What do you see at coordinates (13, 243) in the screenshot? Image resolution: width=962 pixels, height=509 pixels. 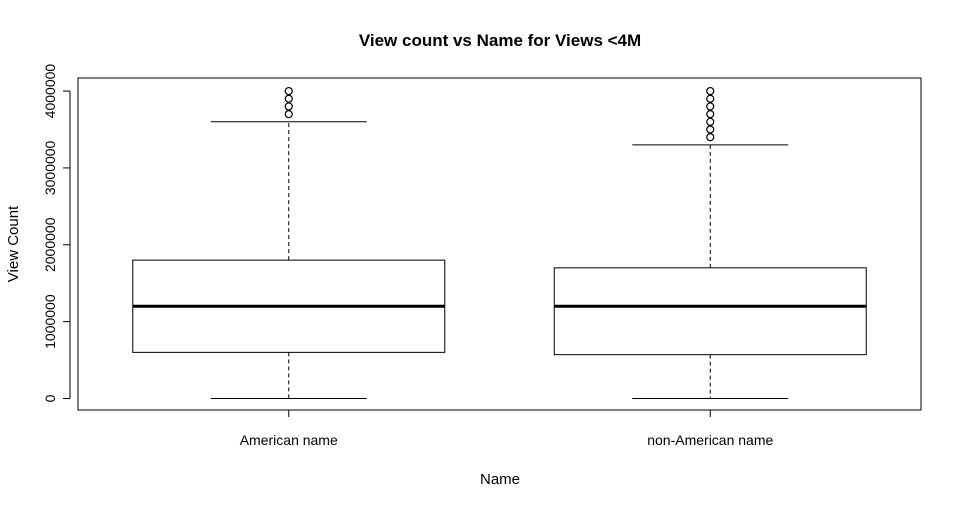 I see `y-axis-label: View Count` at bounding box center [13, 243].